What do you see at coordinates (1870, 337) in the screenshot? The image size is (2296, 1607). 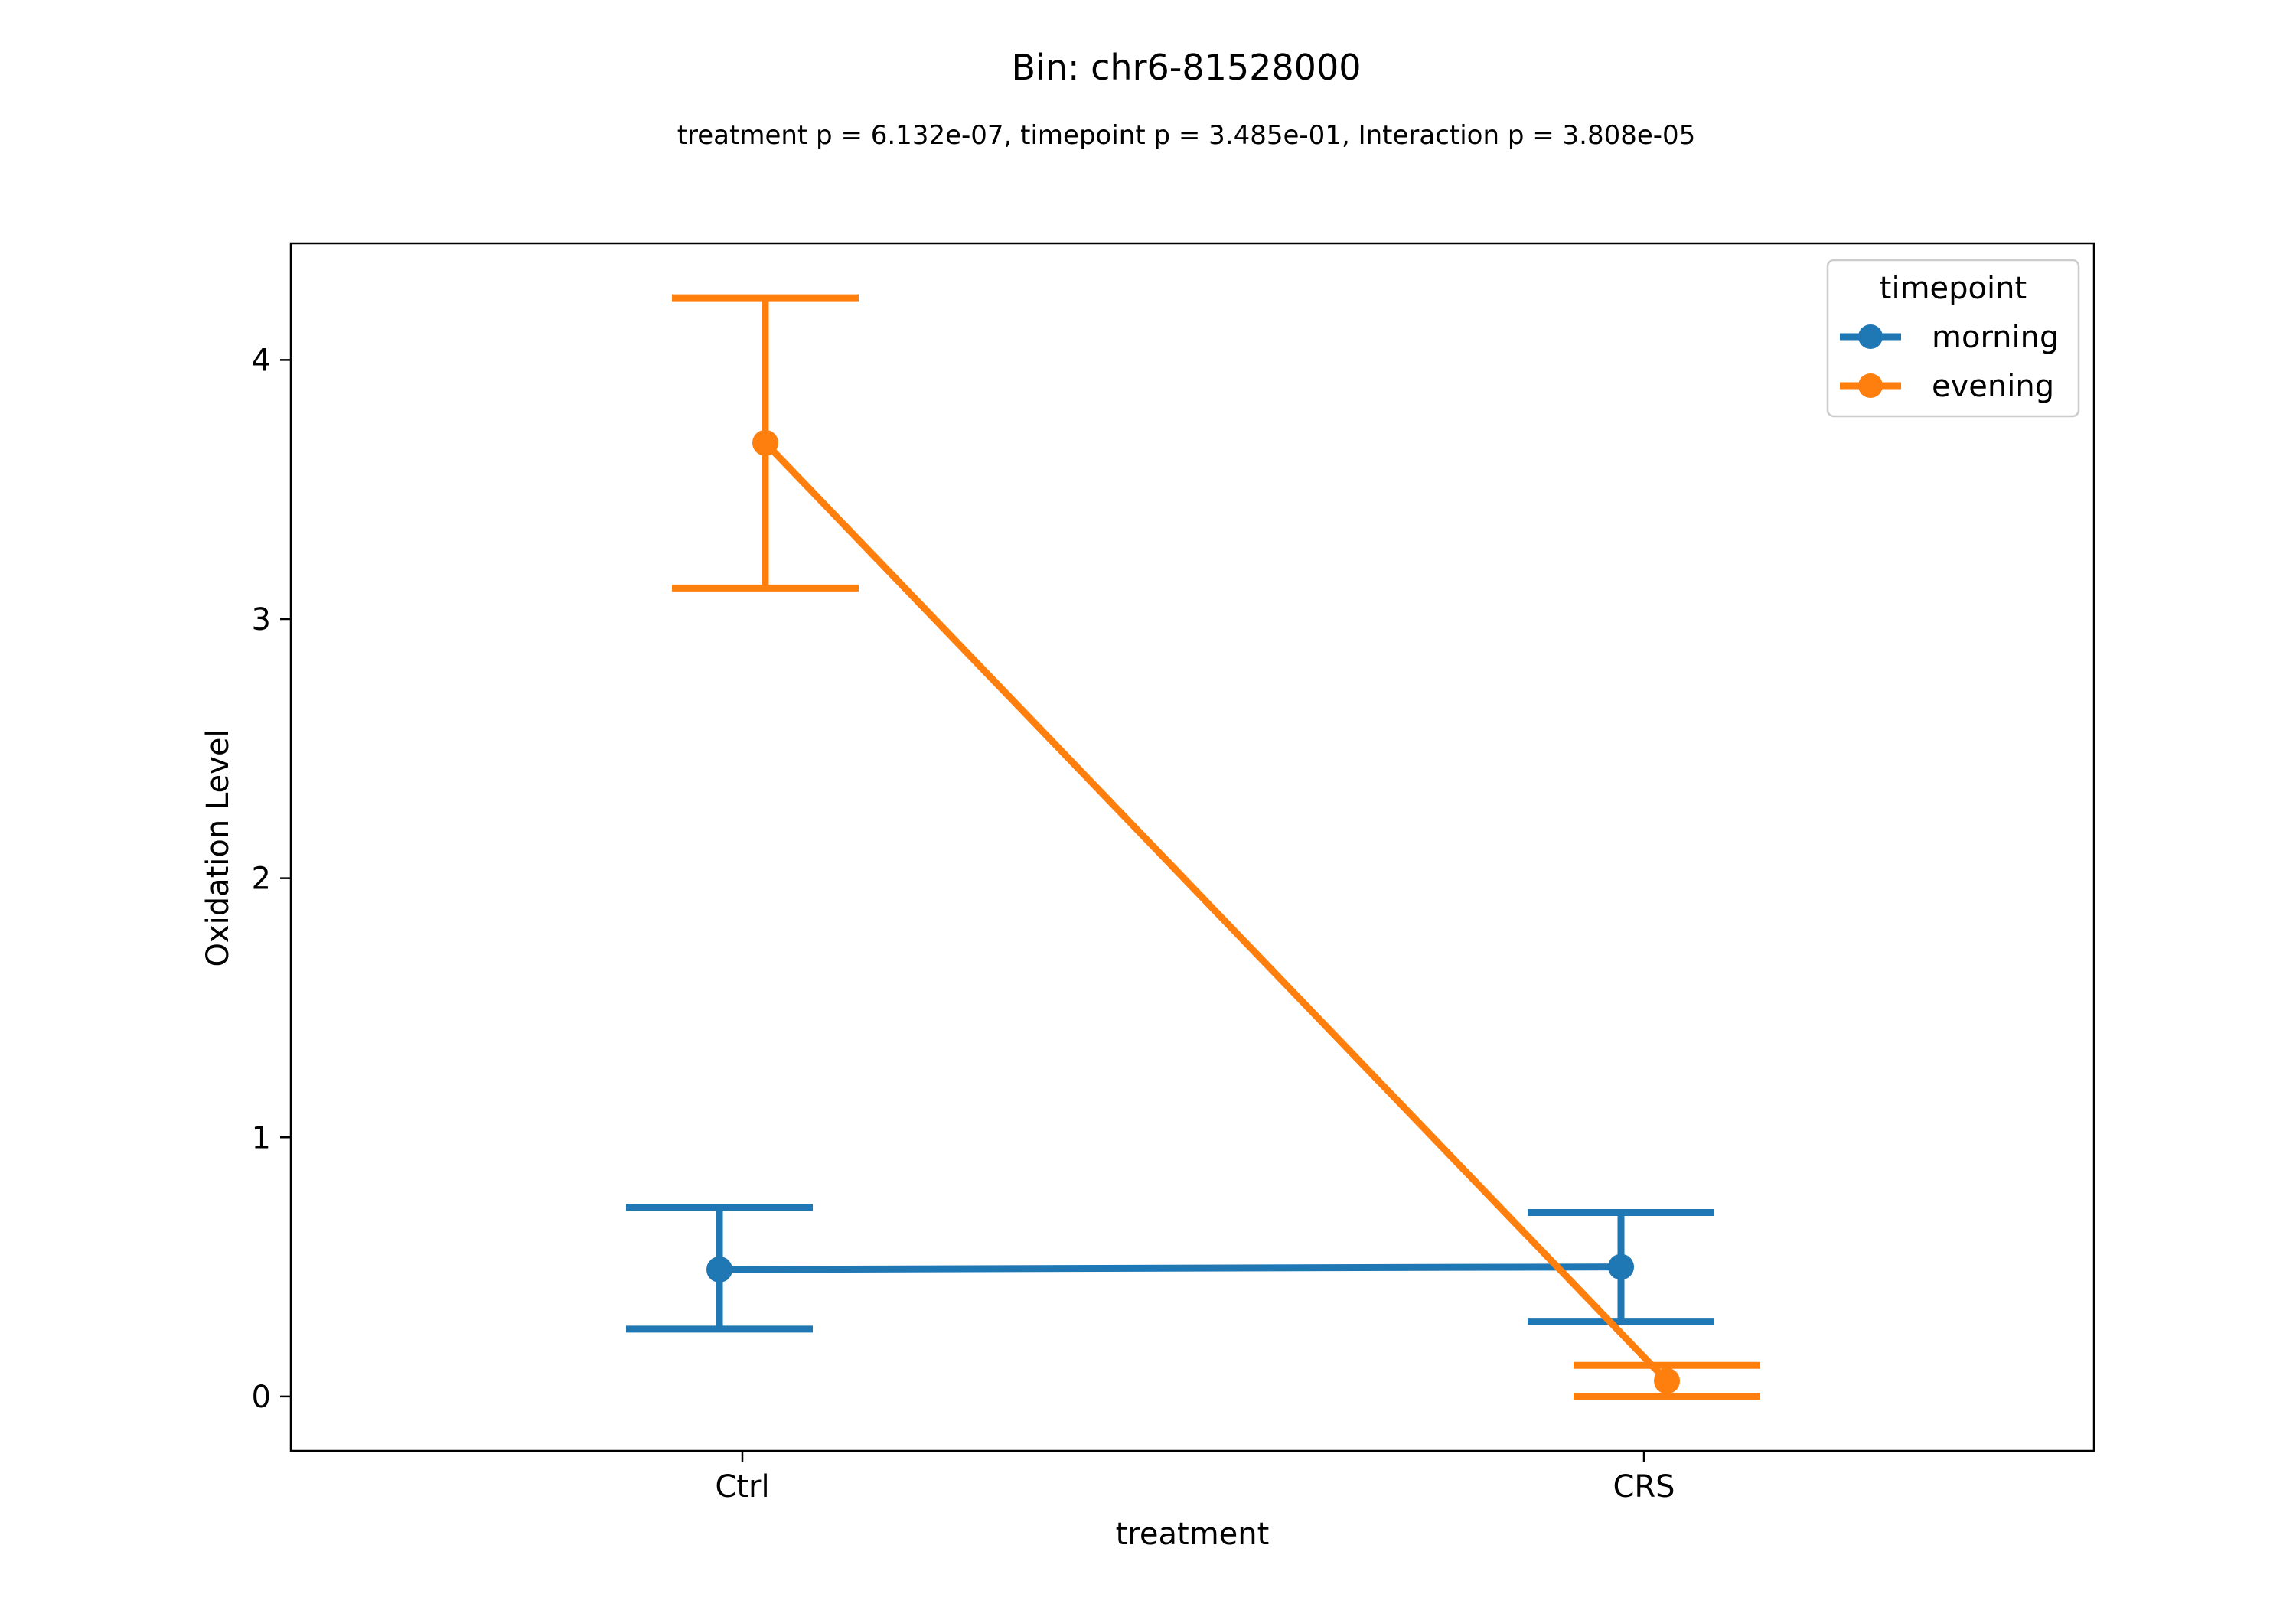 I see `legend-marker-morning` at bounding box center [1870, 337].